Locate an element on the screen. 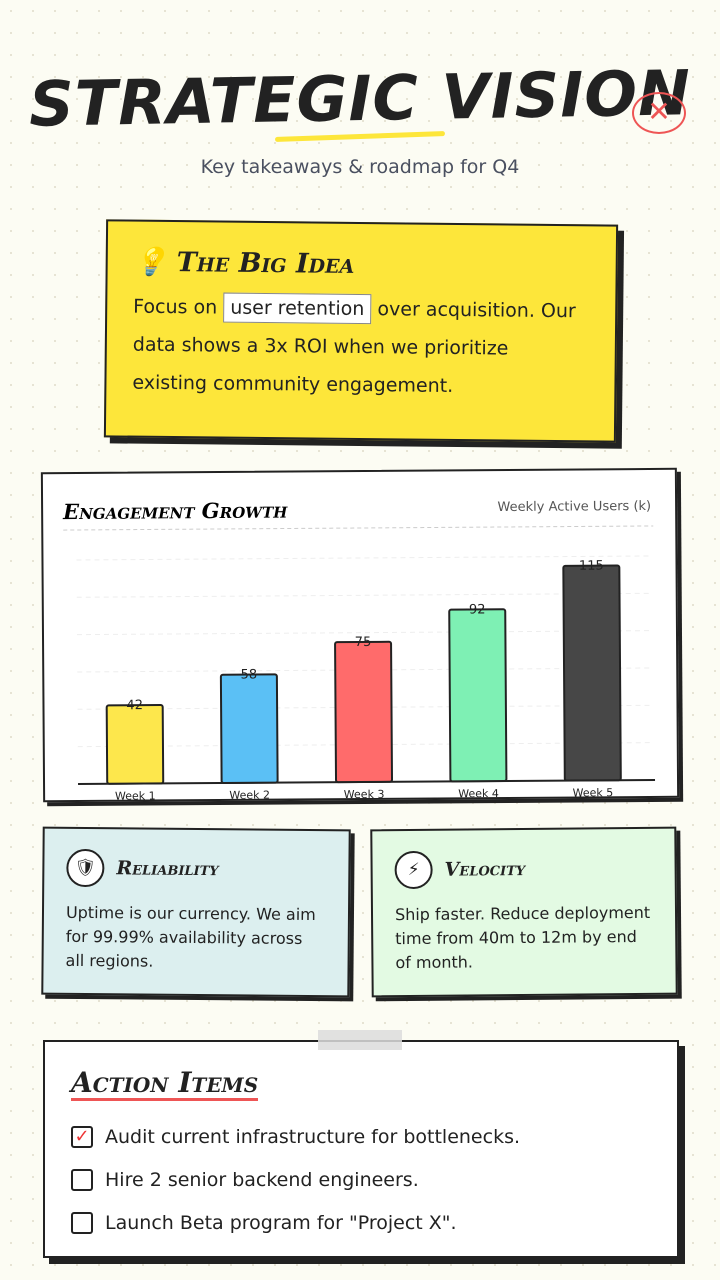 The height and width of the screenshot is (1280, 720). bolt-icon: ⚡ is located at coordinates (413, 870).